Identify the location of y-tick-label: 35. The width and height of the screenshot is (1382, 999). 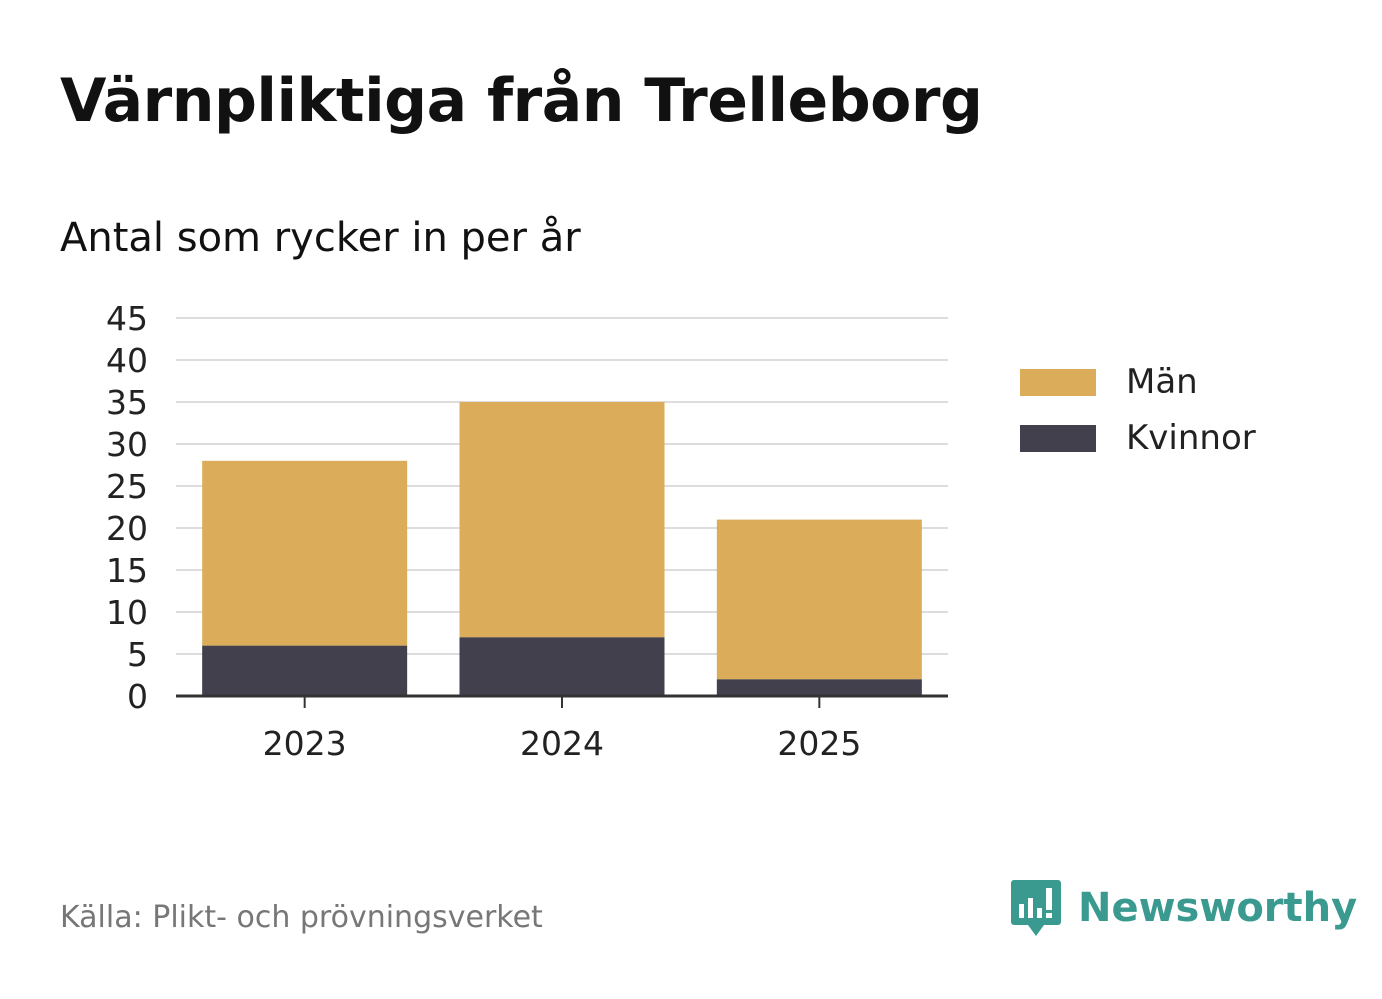
(127, 402).